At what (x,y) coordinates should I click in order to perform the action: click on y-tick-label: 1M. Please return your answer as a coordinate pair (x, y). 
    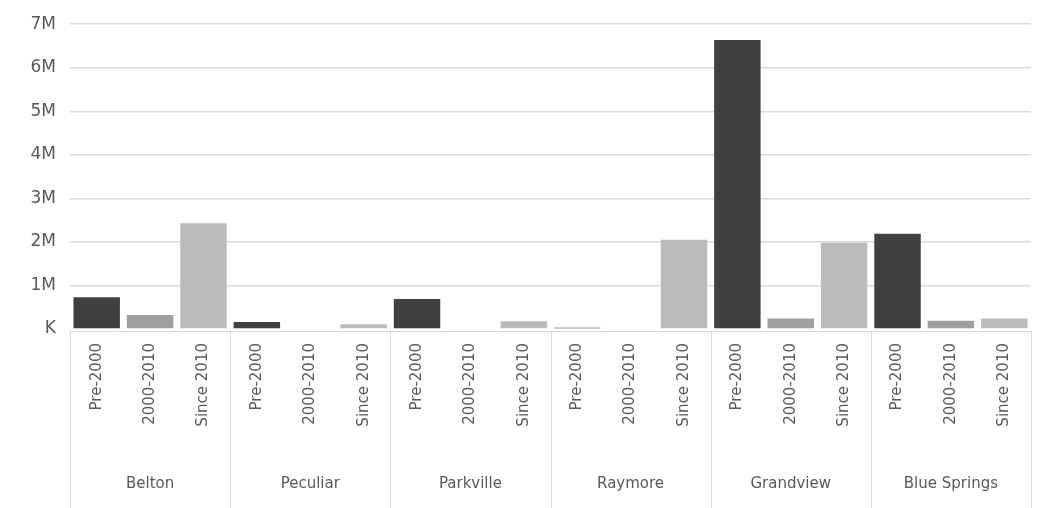
    Looking at the image, I should click on (43, 283).